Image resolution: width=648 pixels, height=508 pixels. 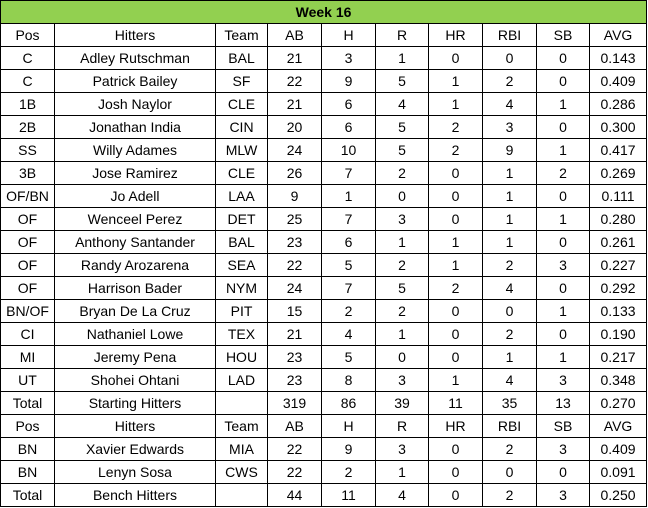 I want to click on cell-team: HOU, so click(x=241, y=357).